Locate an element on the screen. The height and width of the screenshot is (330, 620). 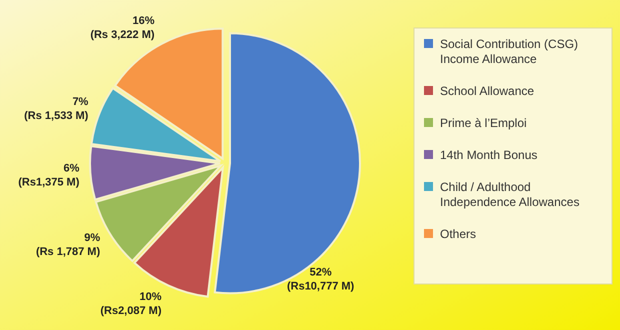
data-label: 16% (Rs 3,222 M) is located at coordinates (122, 27).